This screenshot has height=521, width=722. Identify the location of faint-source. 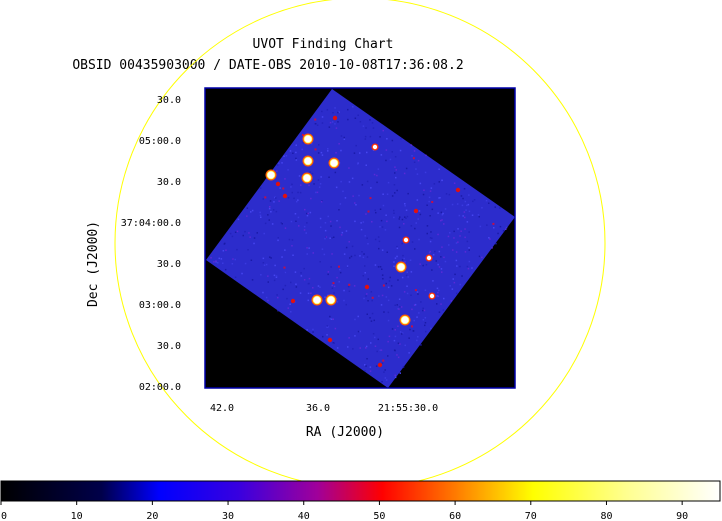
(278, 184).